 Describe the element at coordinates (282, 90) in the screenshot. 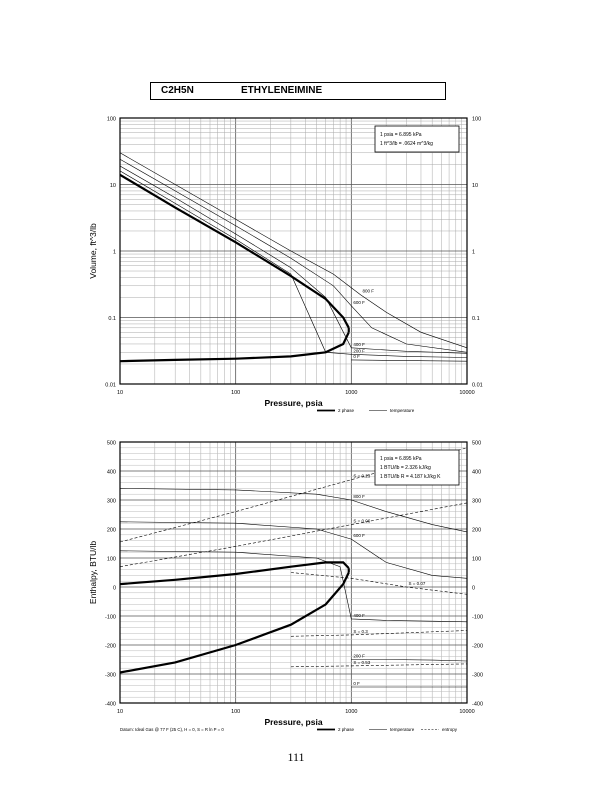

I see `compound-name: ETHYLENEIMINE` at that location.